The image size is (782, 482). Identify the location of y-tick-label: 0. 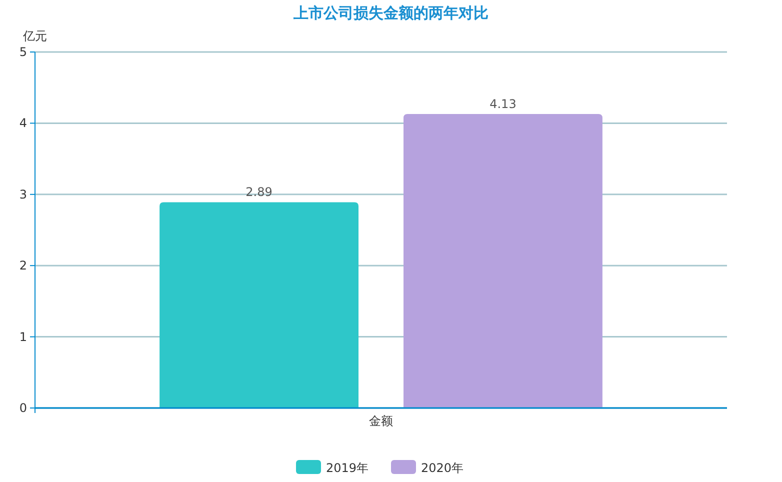
(23, 408).